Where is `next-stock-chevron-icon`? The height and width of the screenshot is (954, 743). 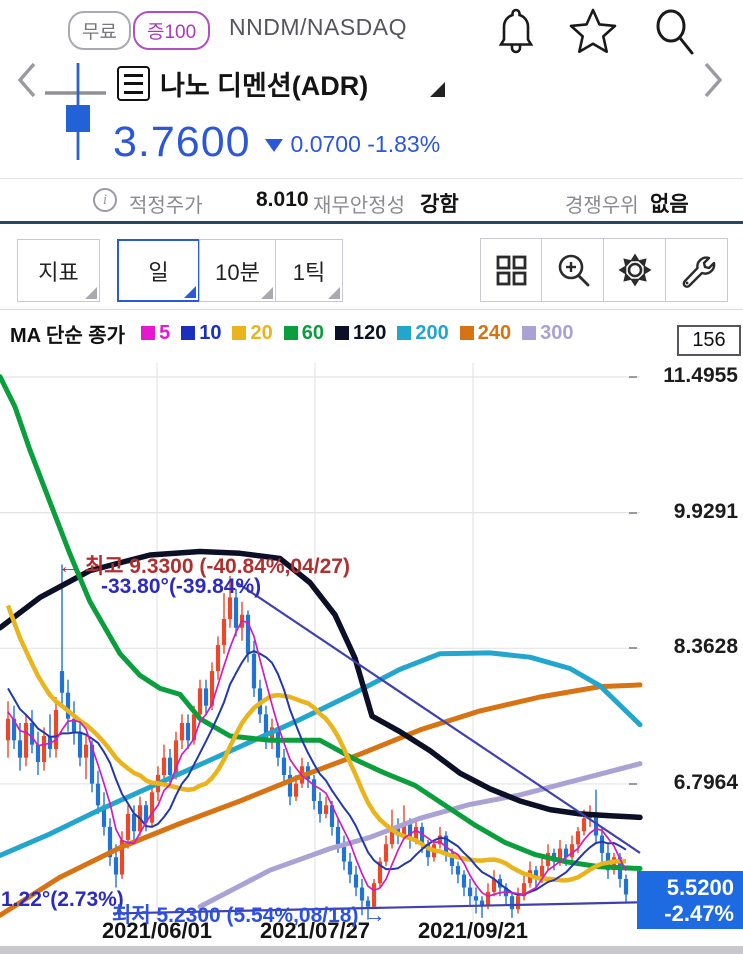 next-stock-chevron-icon is located at coordinates (713, 80).